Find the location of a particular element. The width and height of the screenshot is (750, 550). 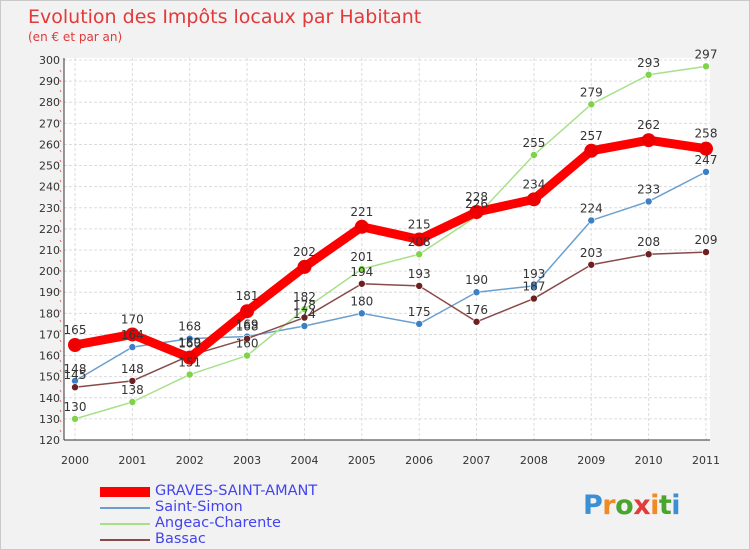

y-tick-label: 210 is located at coordinates (49, 250).